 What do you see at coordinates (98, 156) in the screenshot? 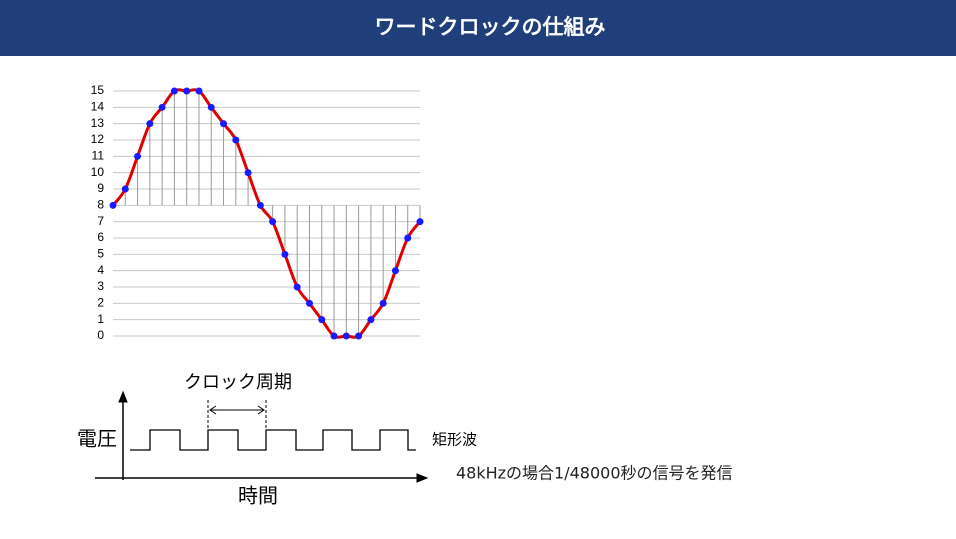
I see `y-tick-label: 11` at bounding box center [98, 156].